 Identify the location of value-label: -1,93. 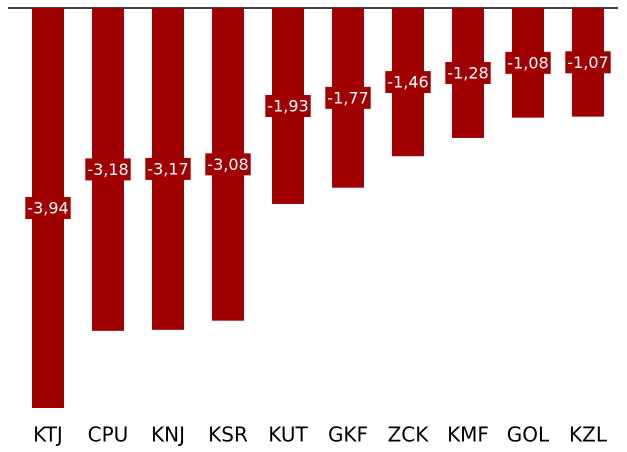
(287, 105).